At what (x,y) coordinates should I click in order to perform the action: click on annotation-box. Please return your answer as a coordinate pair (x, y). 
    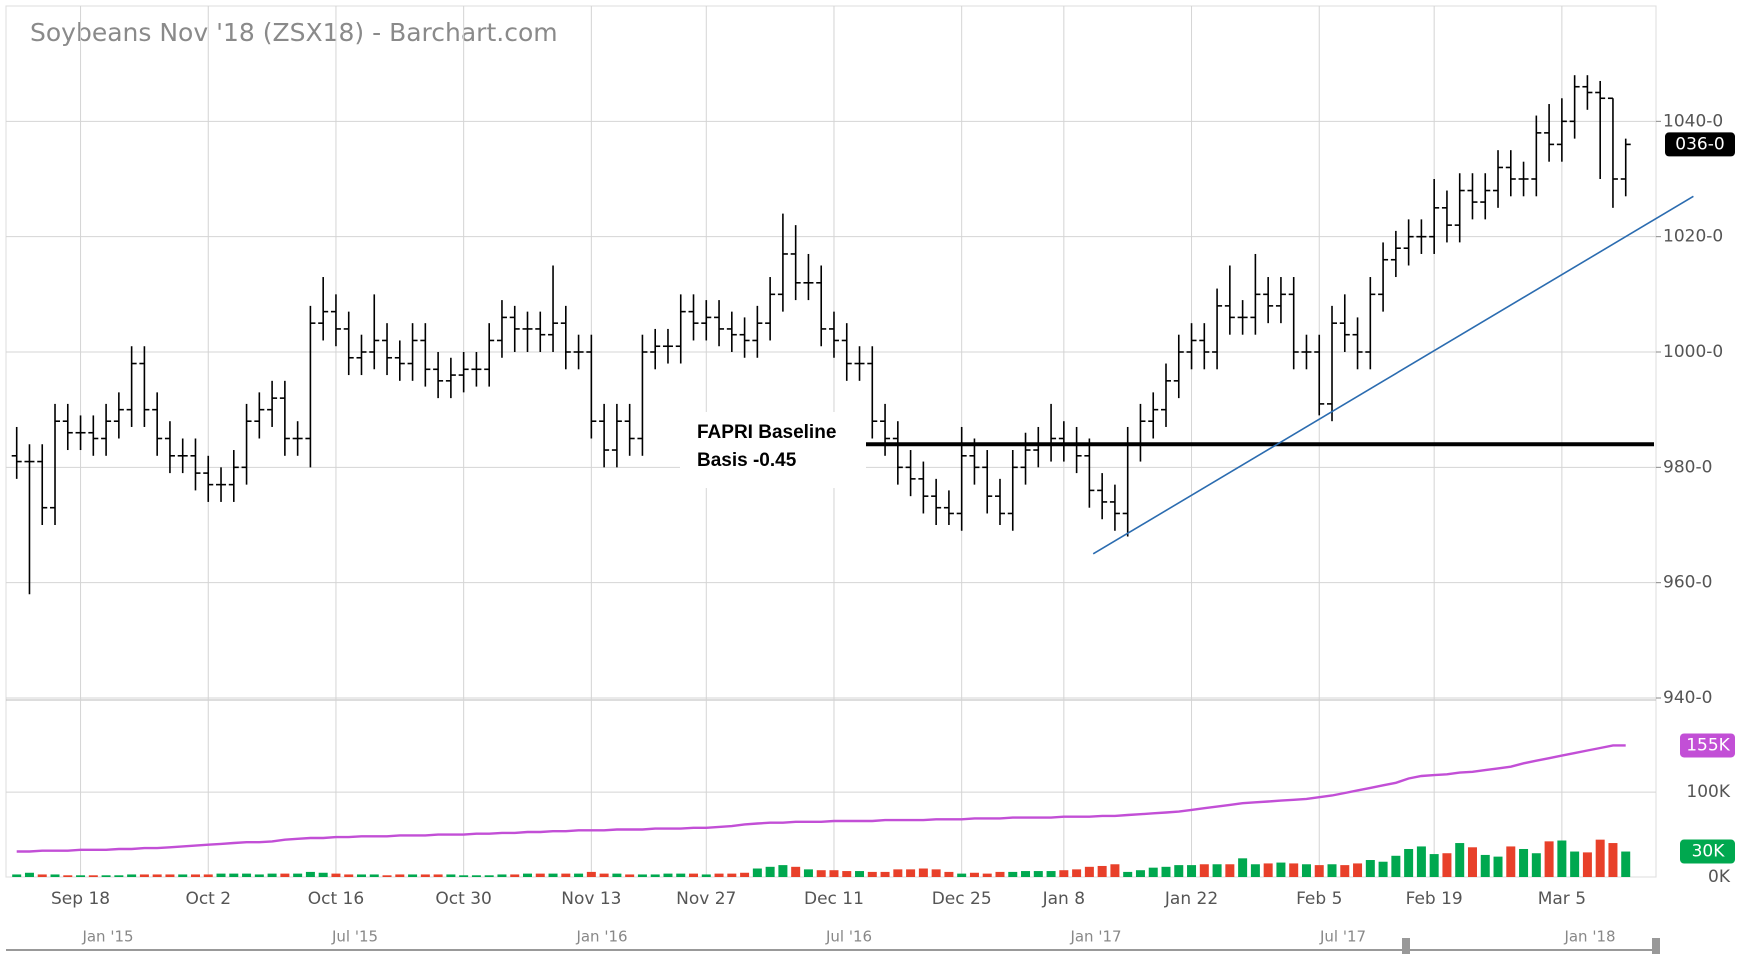
    Looking at the image, I should click on (773, 450).